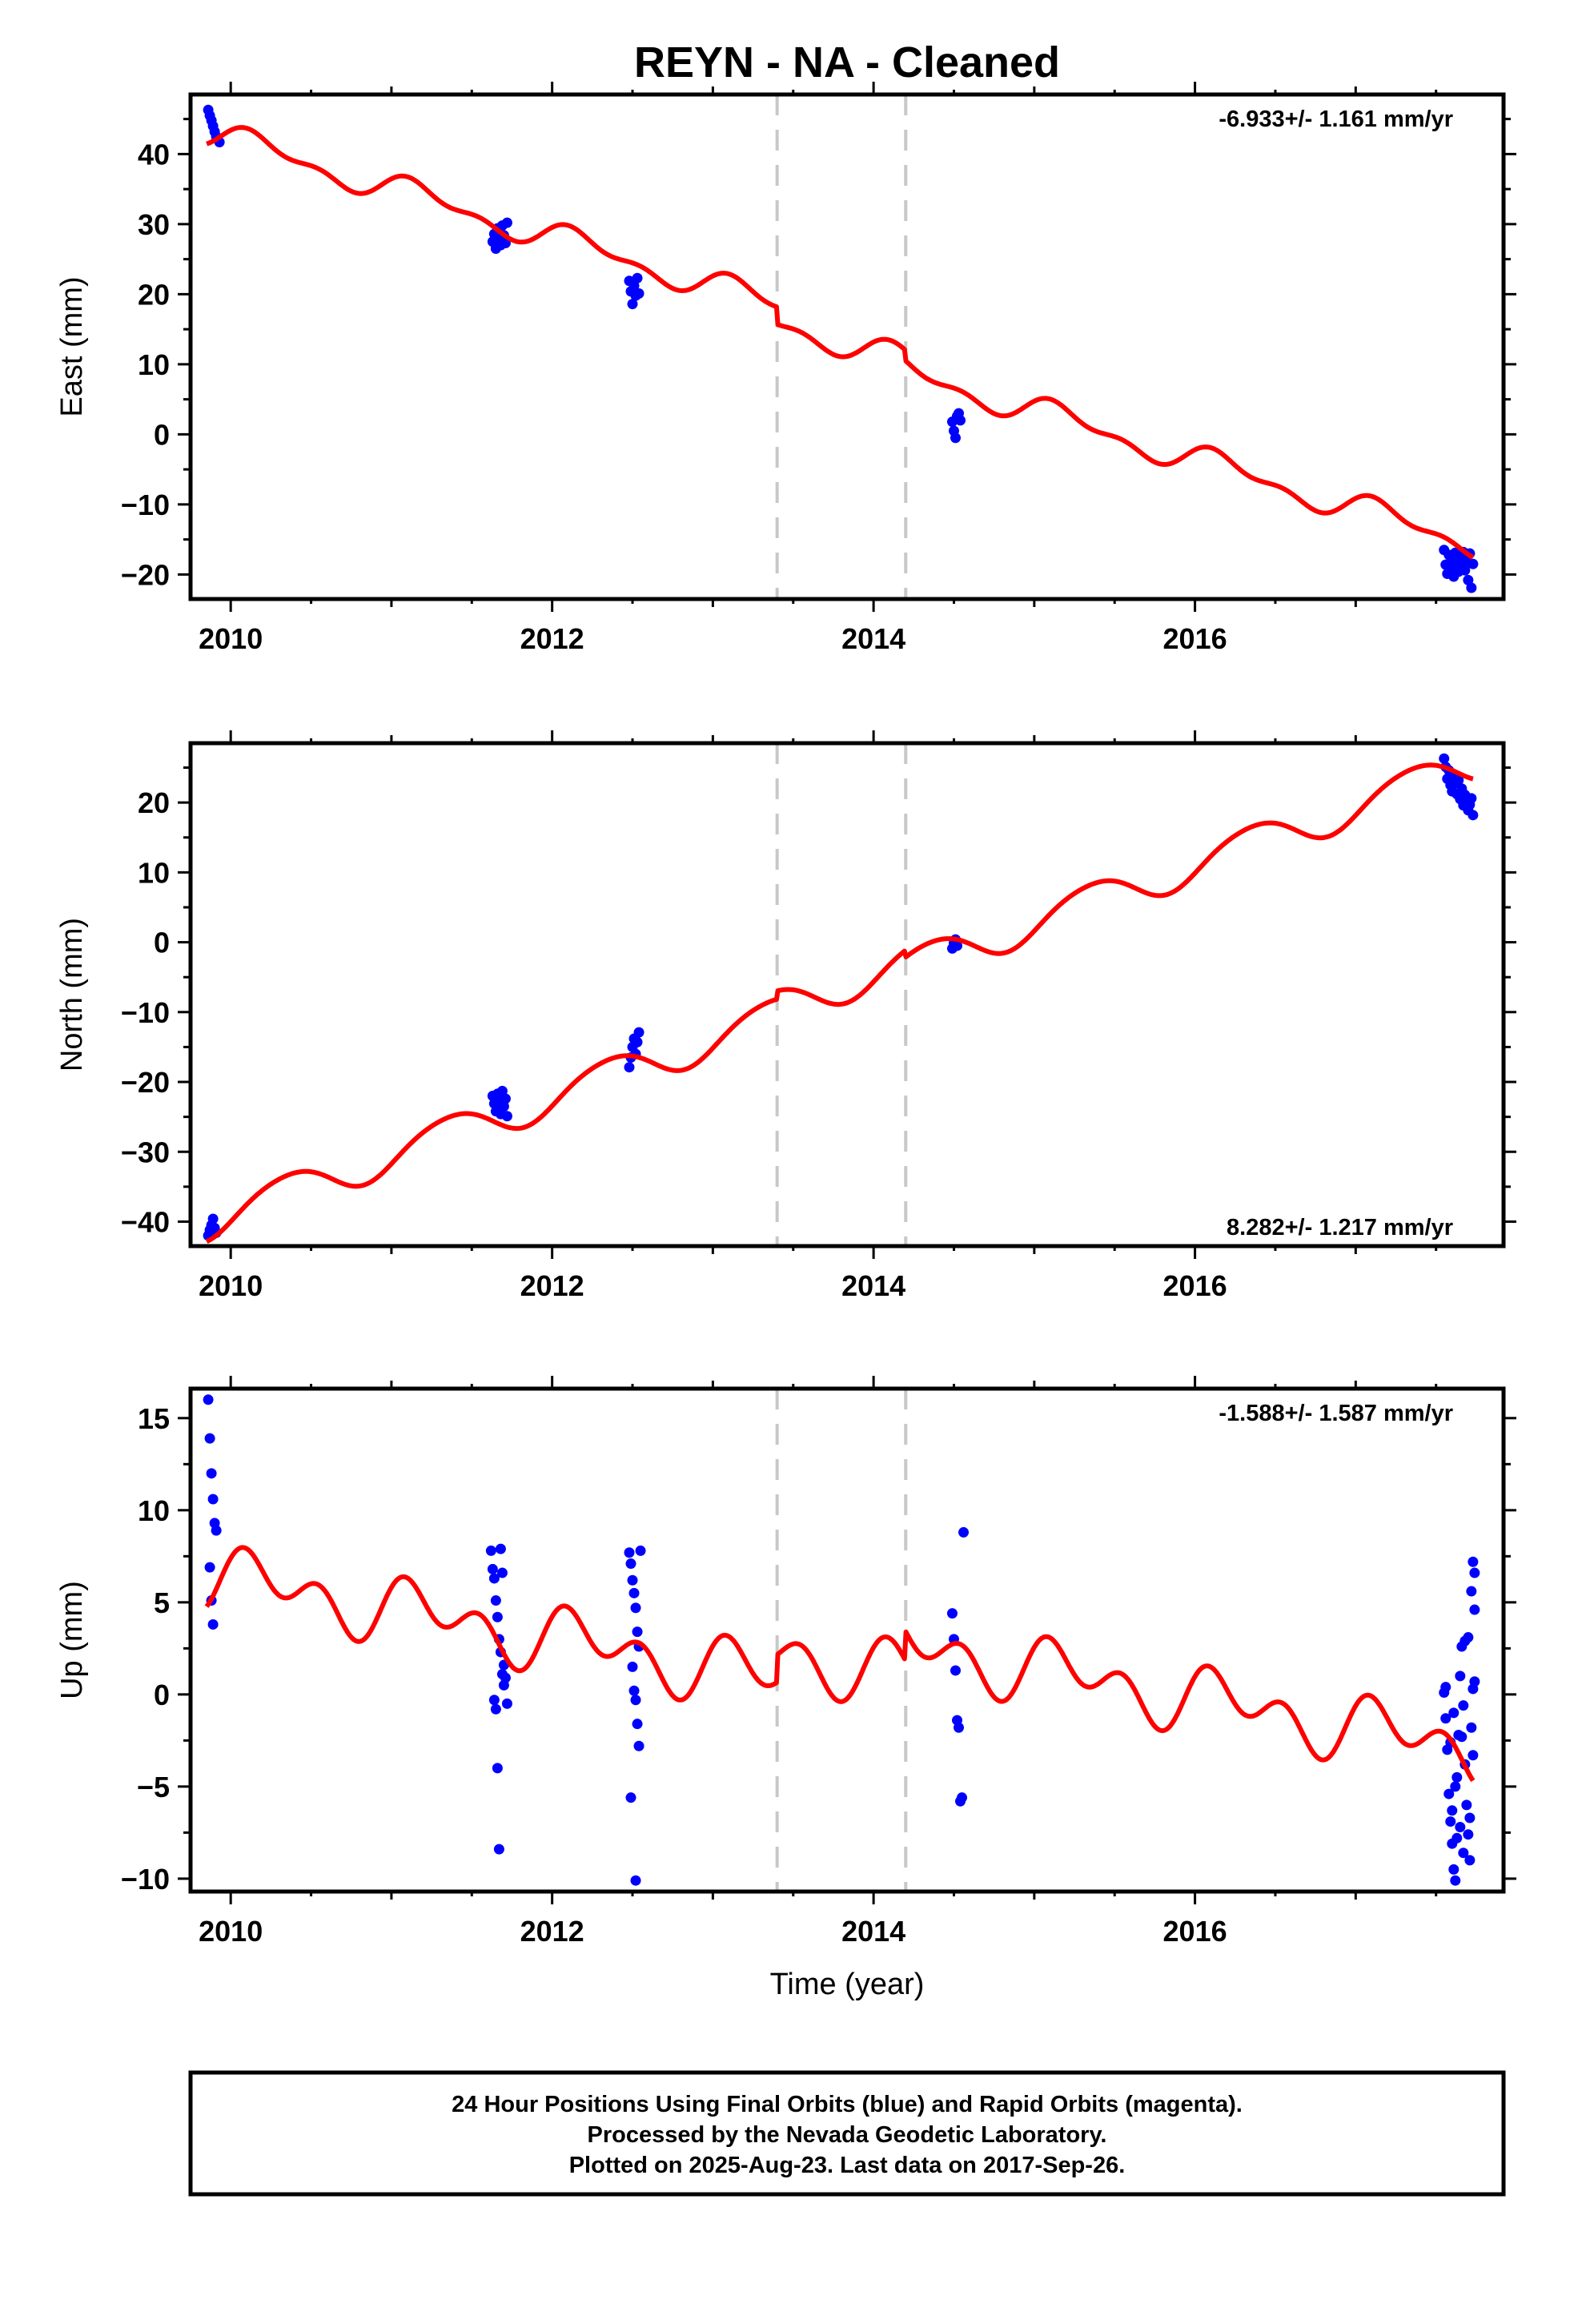 The height and width of the screenshot is (2324, 1582). Describe the element at coordinates (154, 154) in the screenshot. I see `y-tick-label: 40` at that location.